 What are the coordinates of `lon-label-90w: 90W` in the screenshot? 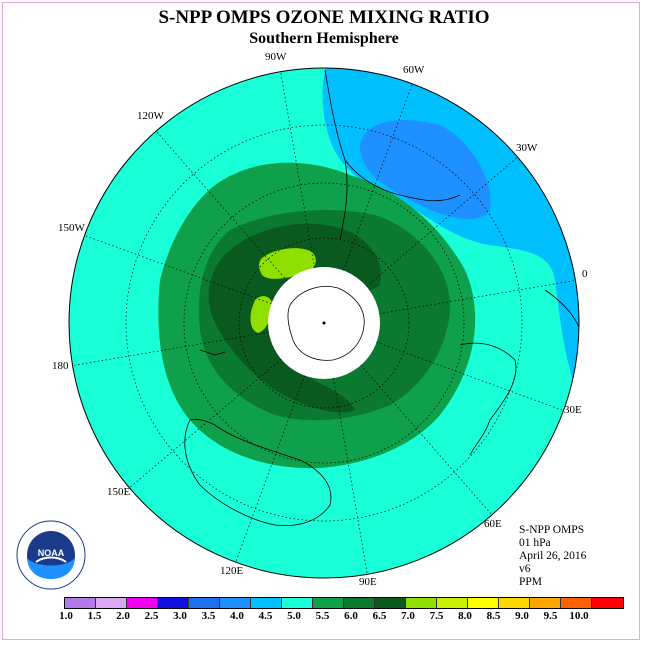 It's located at (276, 57).